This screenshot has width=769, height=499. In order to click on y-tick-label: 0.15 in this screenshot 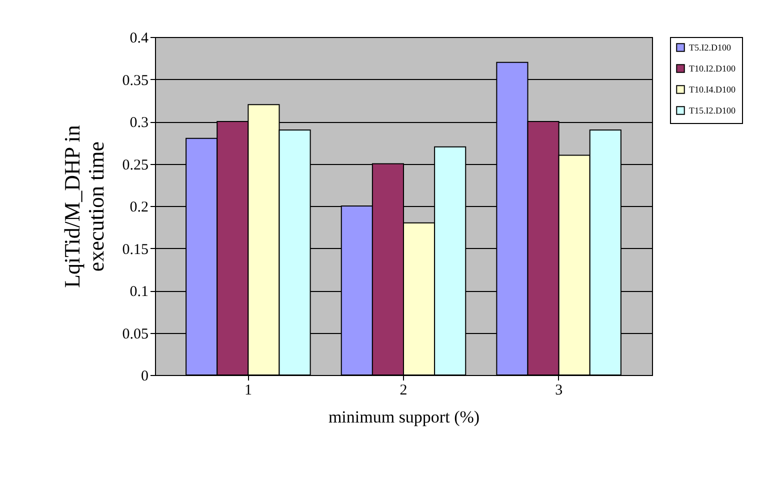, I will do `click(135, 250)`.